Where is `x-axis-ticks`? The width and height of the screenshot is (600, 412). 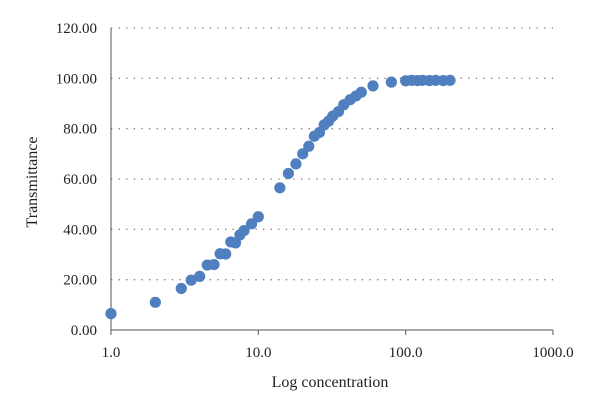 x-axis-ticks is located at coordinates (332, 332).